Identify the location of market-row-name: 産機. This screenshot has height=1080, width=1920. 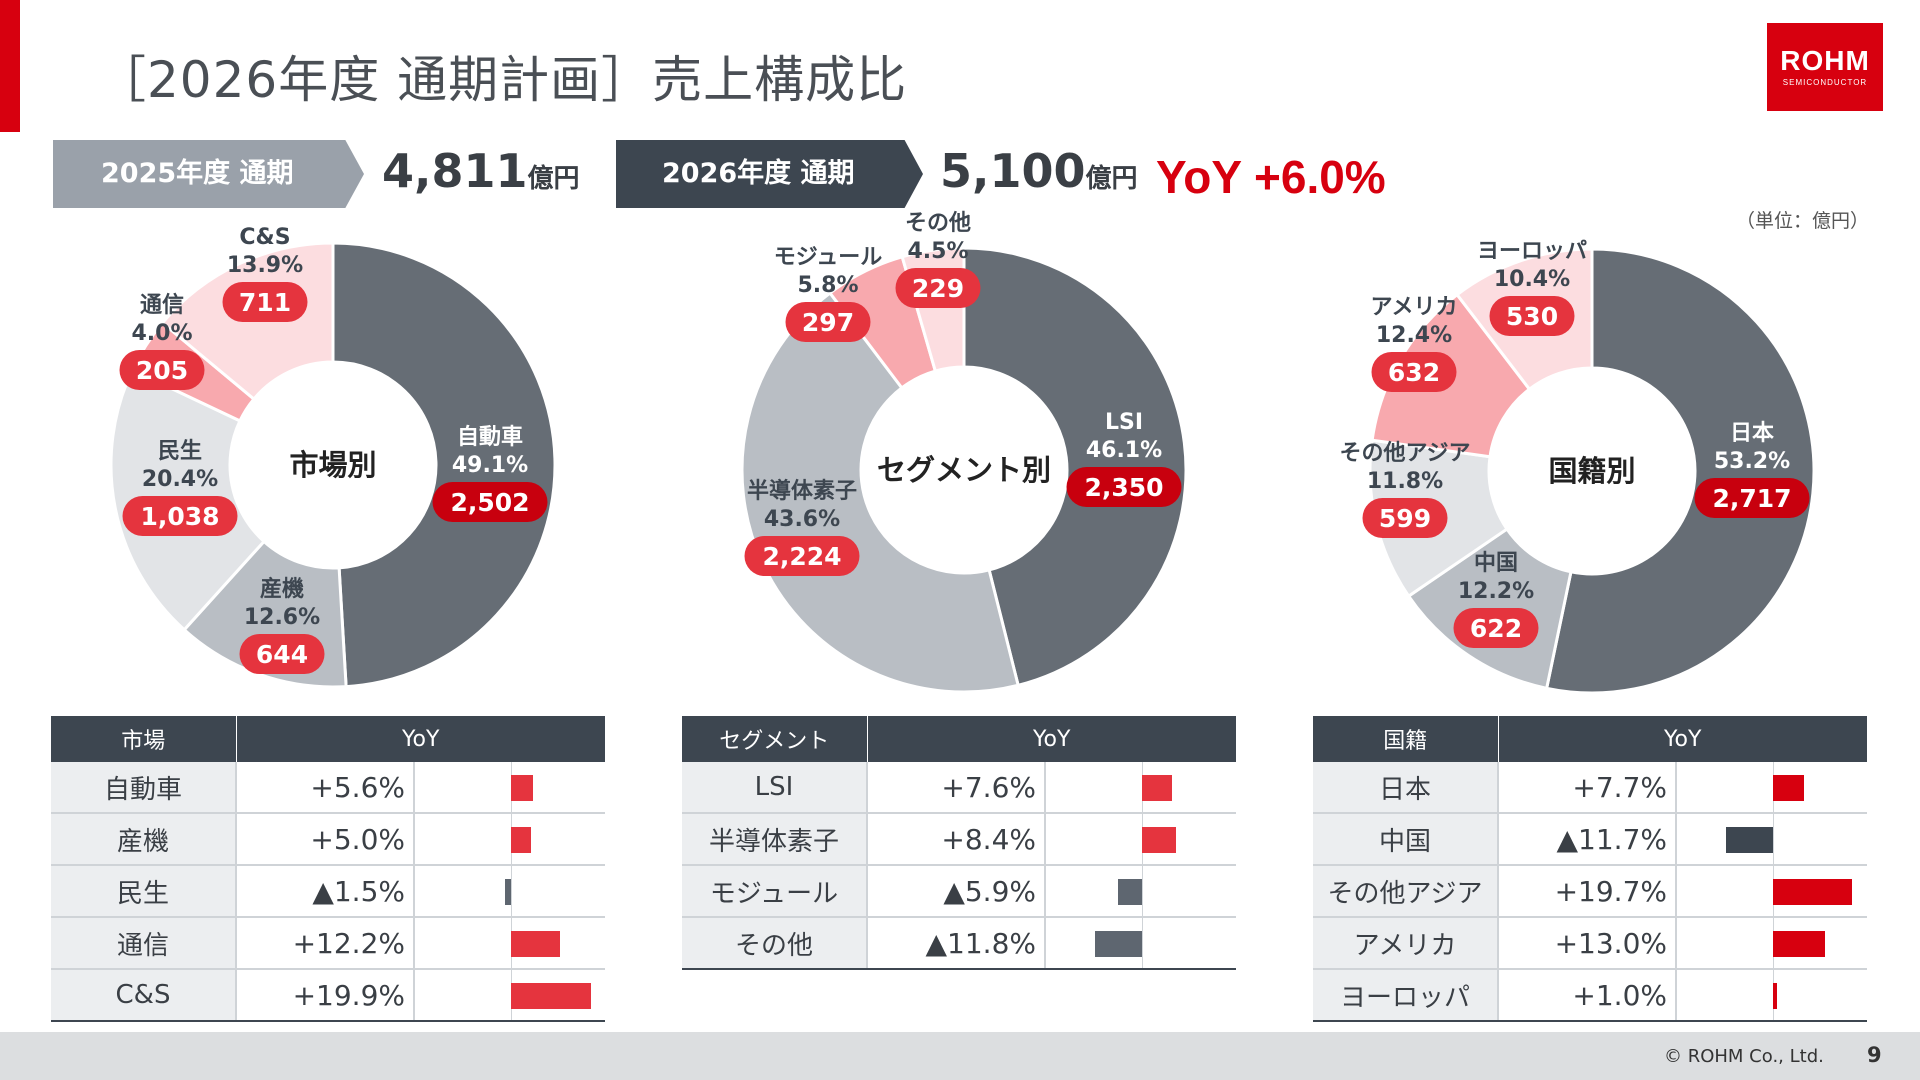
(143, 838).